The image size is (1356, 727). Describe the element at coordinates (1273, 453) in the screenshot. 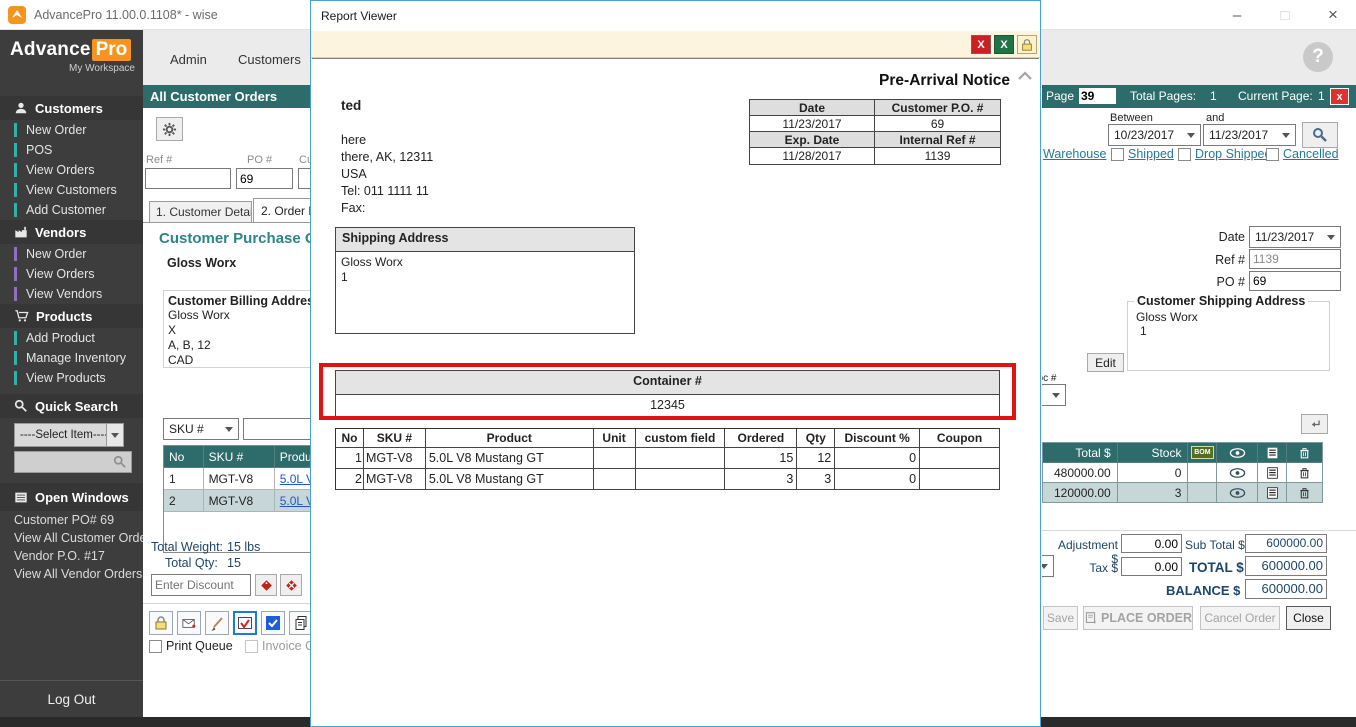

I see `col-notes` at that location.